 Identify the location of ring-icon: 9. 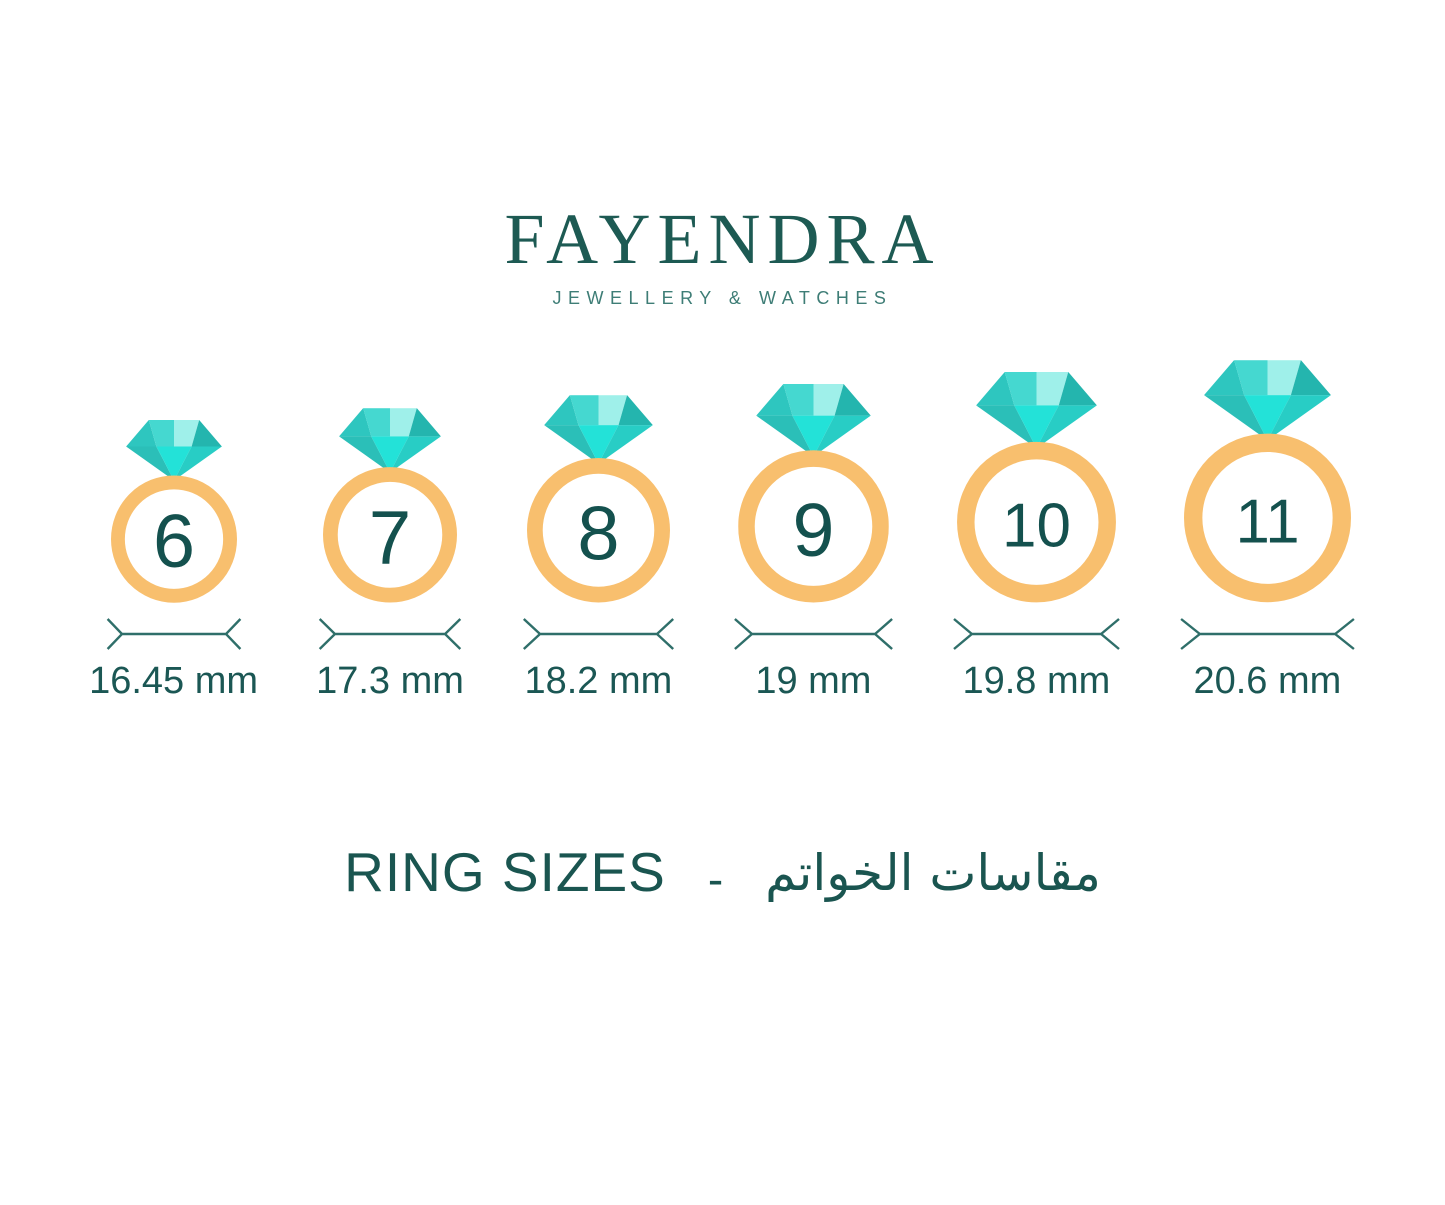
(813, 494).